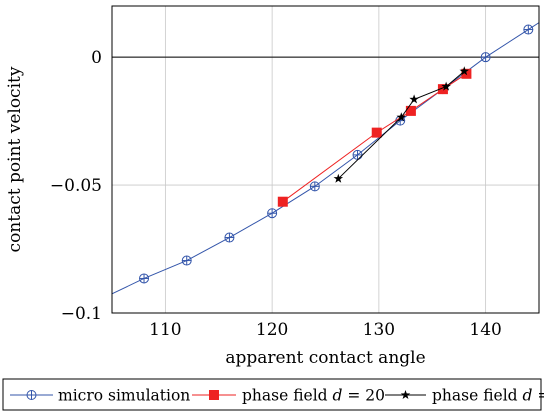  What do you see at coordinates (363, 396) in the screenshot?
I see `legend-label-value: = 20` at bounding box center [363, 396].